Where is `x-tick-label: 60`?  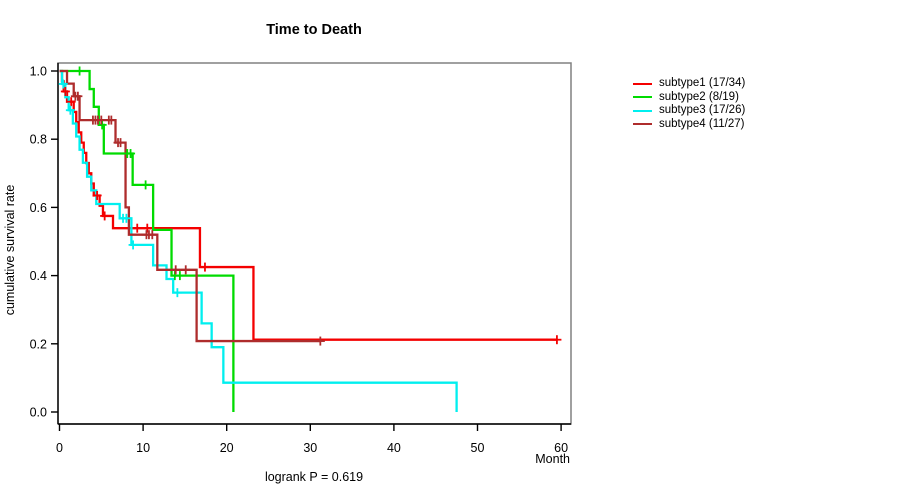 x-tick-label: 60 is located at coordinates (561, 448).